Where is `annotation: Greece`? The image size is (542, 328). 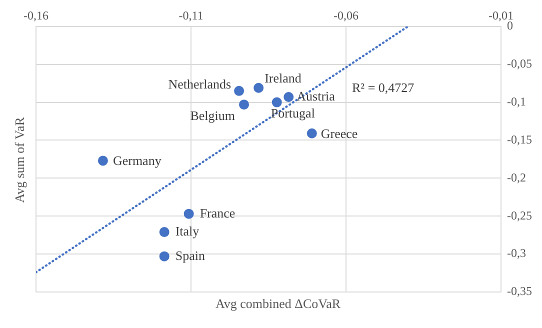 annotation: Greece is located at coordinates (339, 133).